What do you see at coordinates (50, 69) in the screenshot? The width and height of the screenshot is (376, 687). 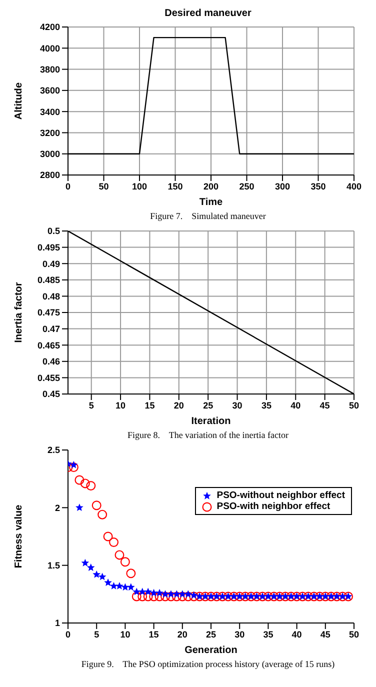 I see `y-tick-label: 3800` at bounding box center [50, 69].